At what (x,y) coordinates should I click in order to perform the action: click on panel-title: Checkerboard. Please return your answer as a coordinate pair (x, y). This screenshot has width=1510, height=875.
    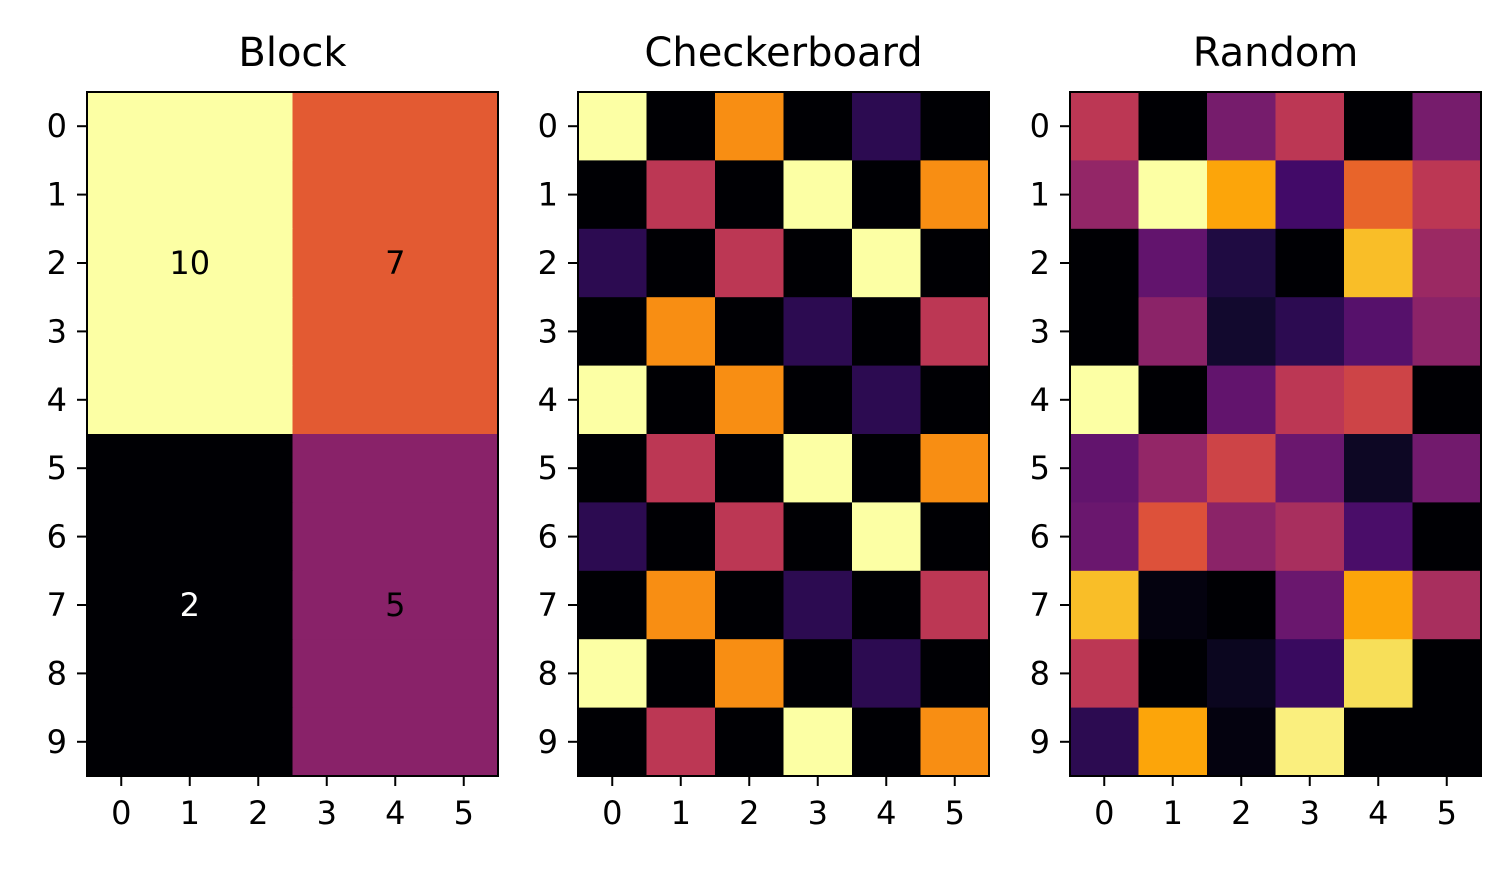
    Looking at the image, I should click on (783, 53).